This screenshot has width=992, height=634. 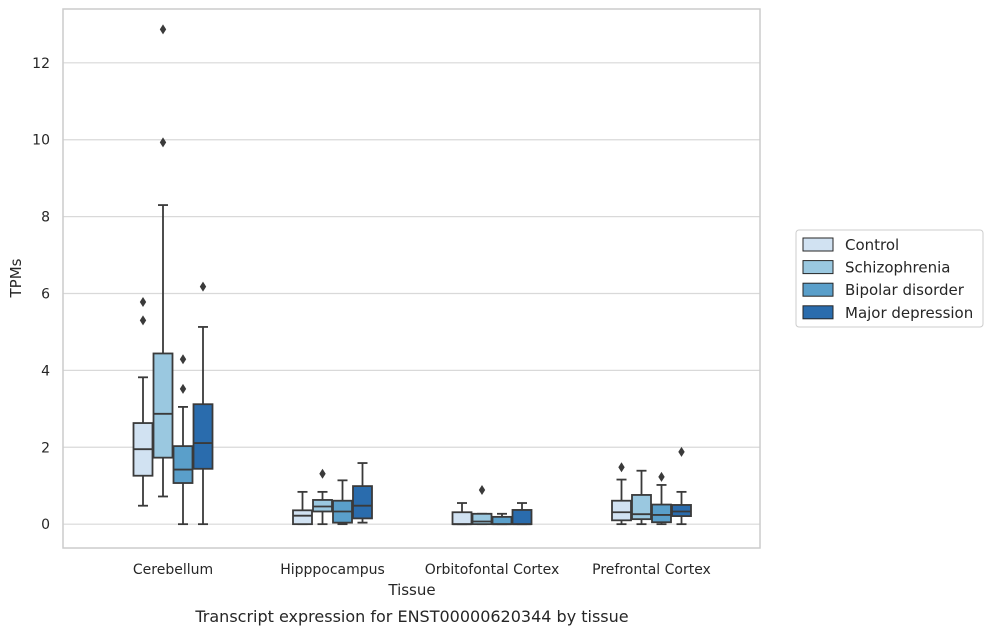 I want to click on x-tick-label: Orbitofontal Cortex, so click(x=492, y=570).